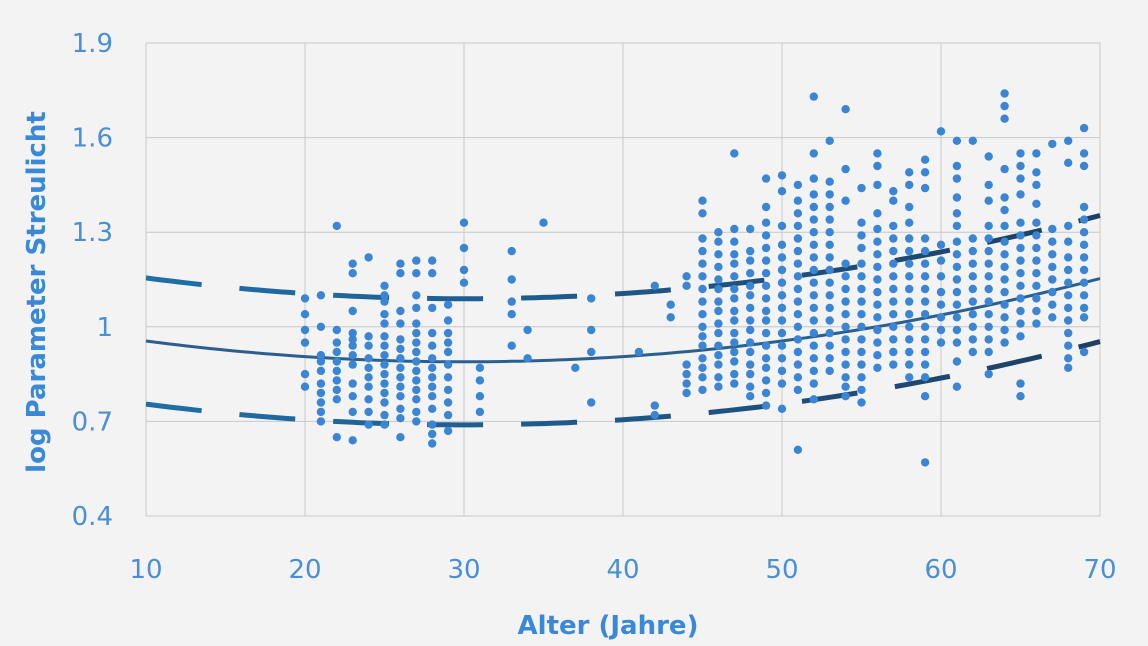  What do you see at coordinates (622, 570) in the screenshot?
I see `x-tick-labels: 10 20 30 40 50 60 70` at bounding box center [622, 570].